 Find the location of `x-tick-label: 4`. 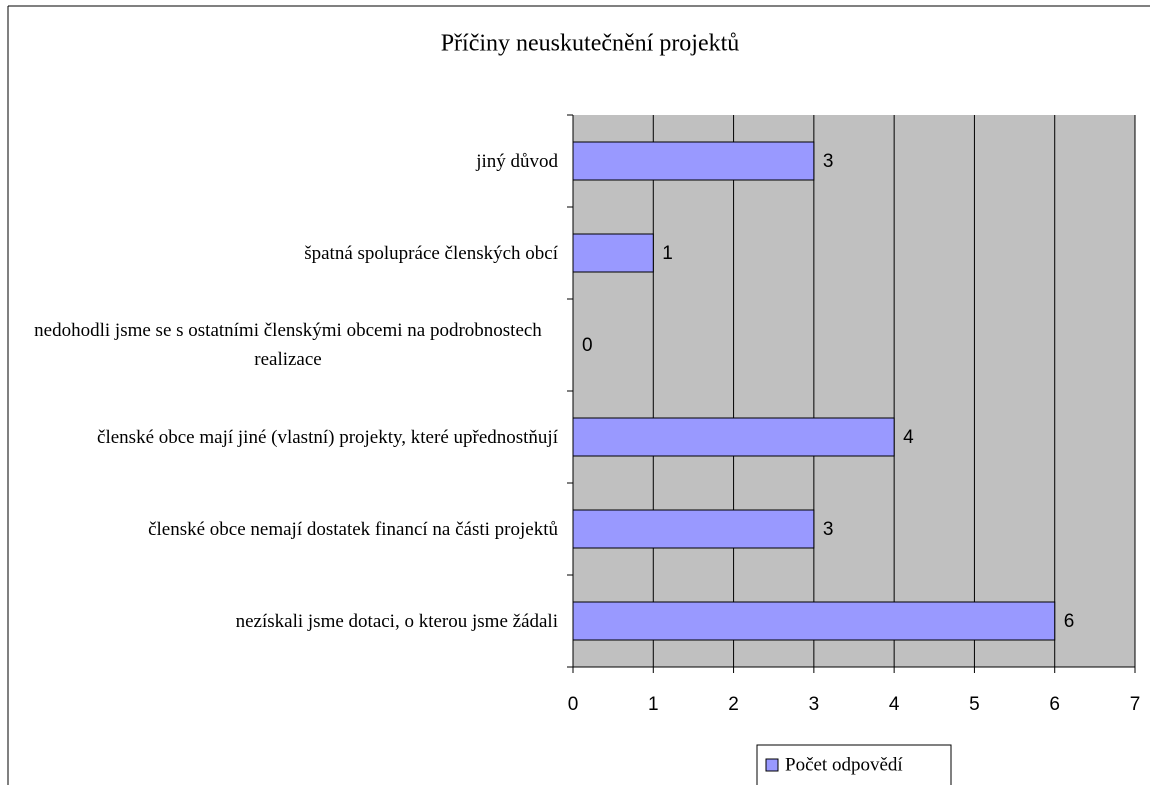

x-tick-label: 4 is located at coordinates (894, 704).